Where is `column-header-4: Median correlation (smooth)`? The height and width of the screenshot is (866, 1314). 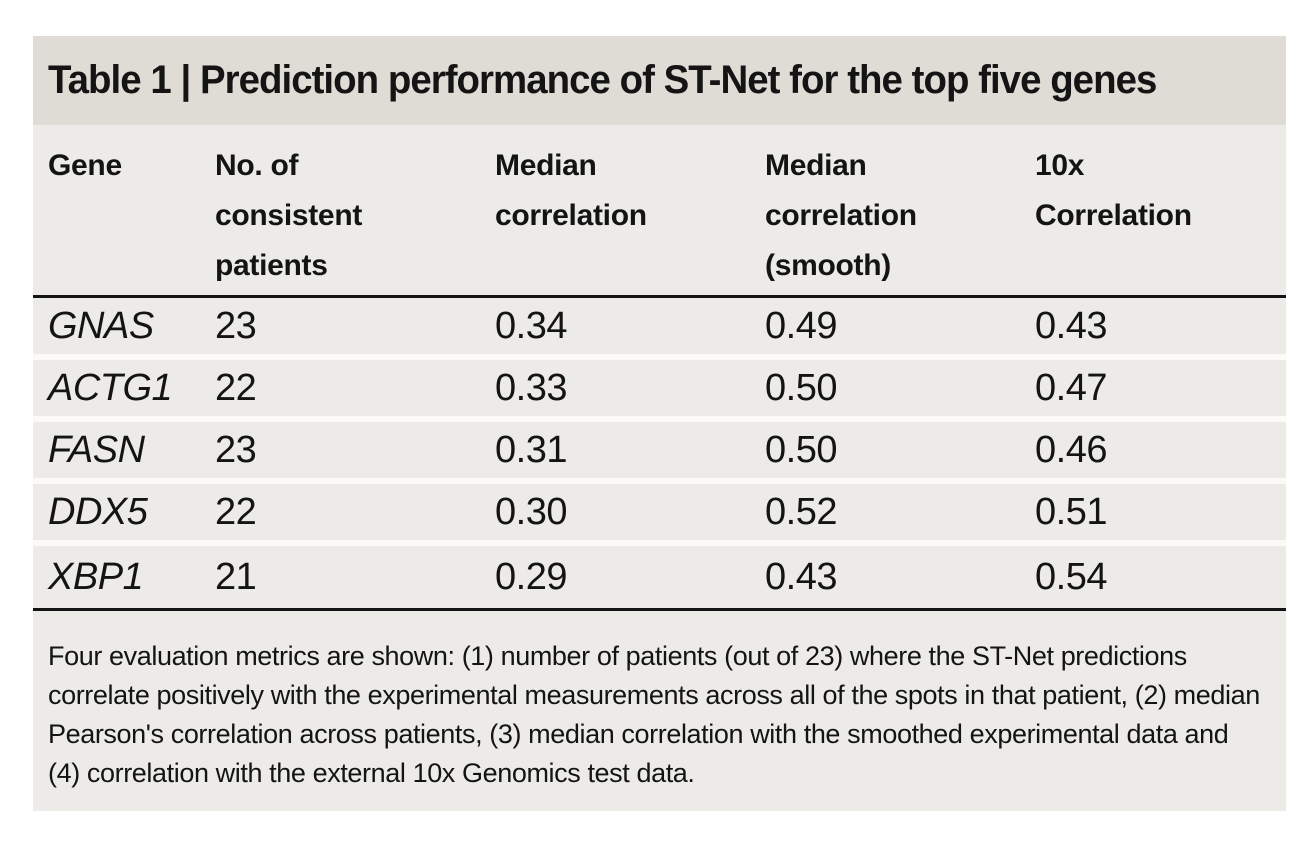 column-header-4: Median correlation (smooth) is located at coordinates (841, 215).